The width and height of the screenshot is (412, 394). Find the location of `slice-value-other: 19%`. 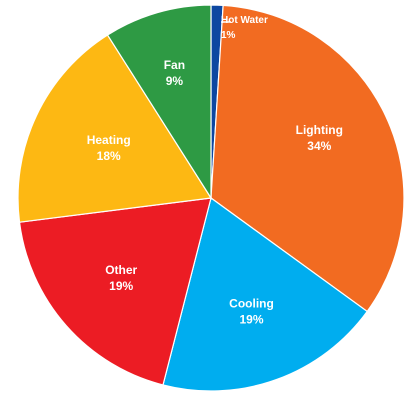

slice-value-other: 19% is located at coordinates (121, 286).